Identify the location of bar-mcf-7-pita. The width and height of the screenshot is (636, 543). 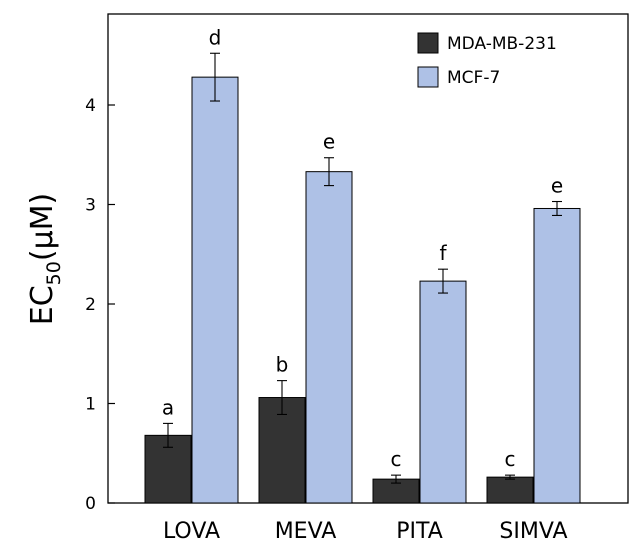
(443, 392).